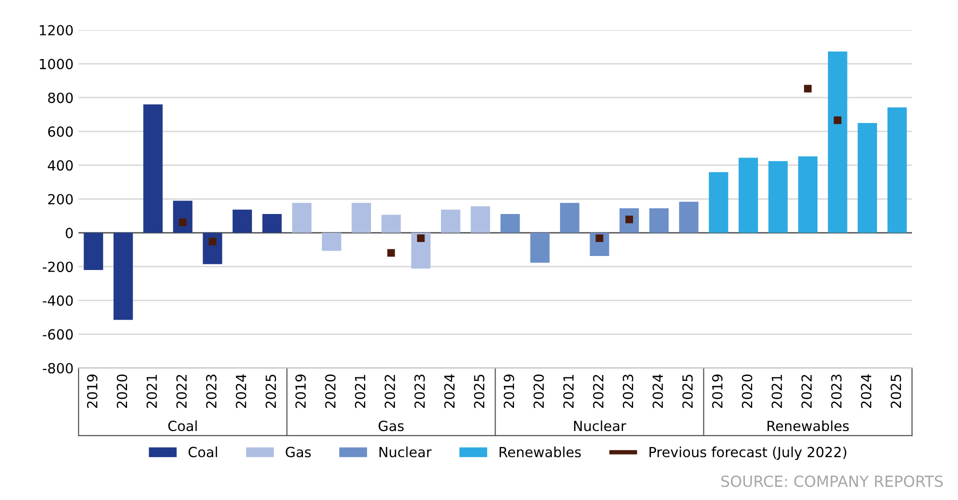 The height and width of the screenshot is (500, 958). What do you see at coordinates (60, 165) in the screenshot?
I see `y-tick-label: 400` at bounding box center [60, 165].